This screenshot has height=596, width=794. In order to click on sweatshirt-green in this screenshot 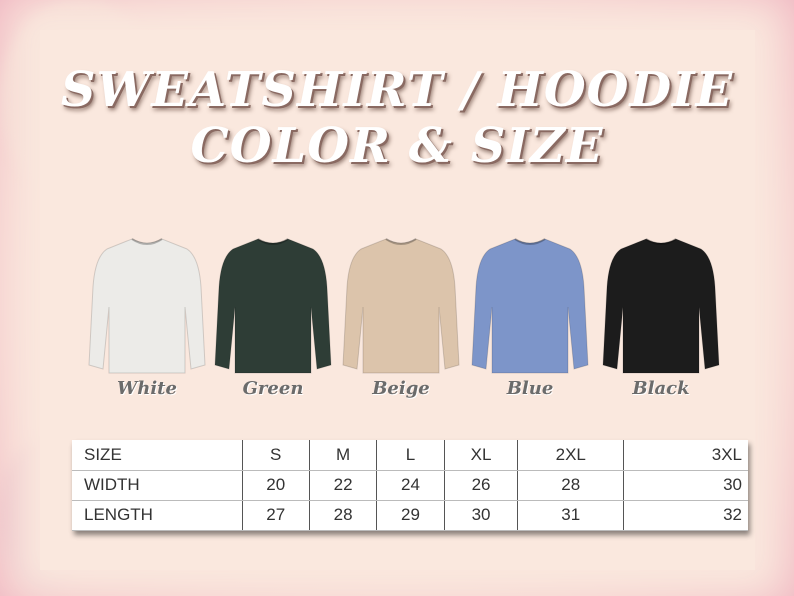, I will do `click(273, 307)`.